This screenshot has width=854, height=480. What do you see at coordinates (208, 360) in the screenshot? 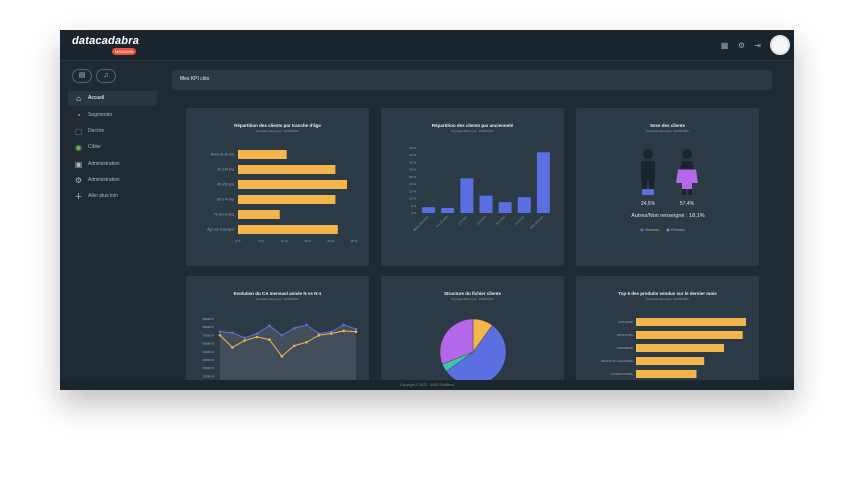
I see `tick-label: 400000 €` at bounding box center [208, 360].